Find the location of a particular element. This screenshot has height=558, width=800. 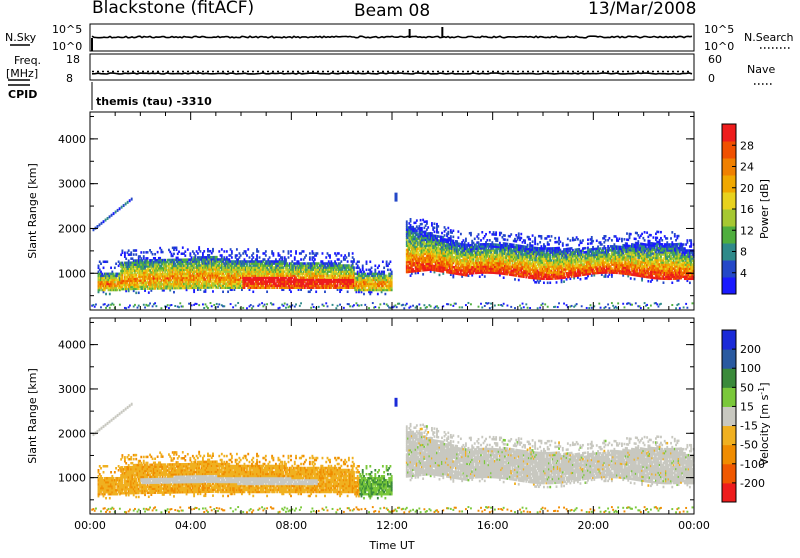

noise-right-tick-bottom: 10^0 is located at coordinates (719, 46).